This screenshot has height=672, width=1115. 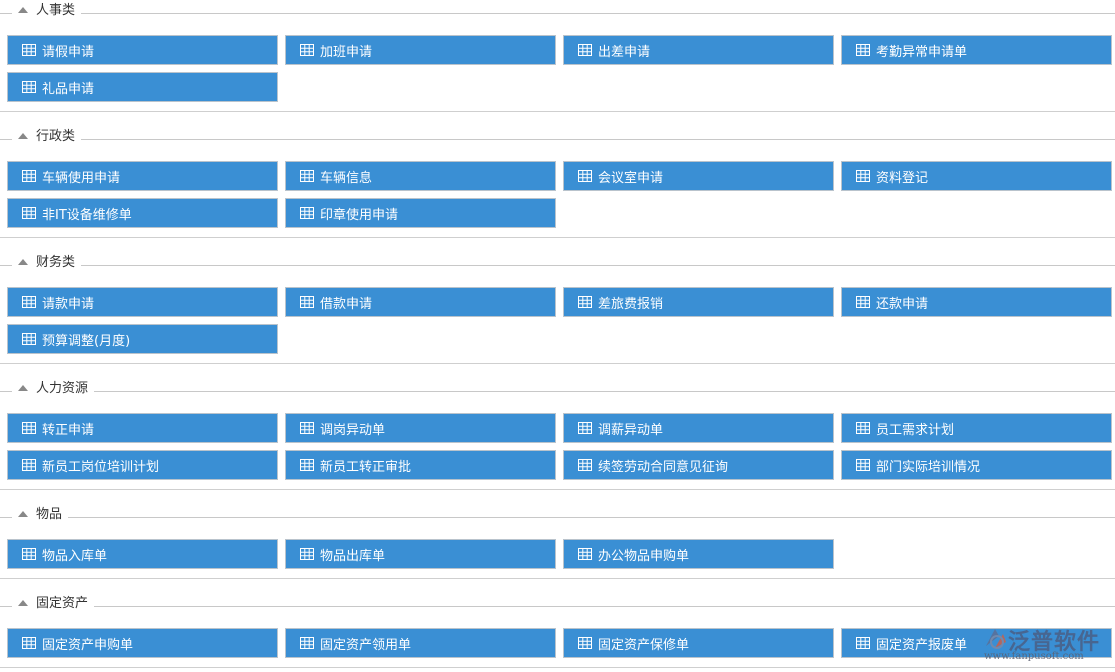 I want to click on form-button: 固定资产申购单, so click(x=142, y=643).